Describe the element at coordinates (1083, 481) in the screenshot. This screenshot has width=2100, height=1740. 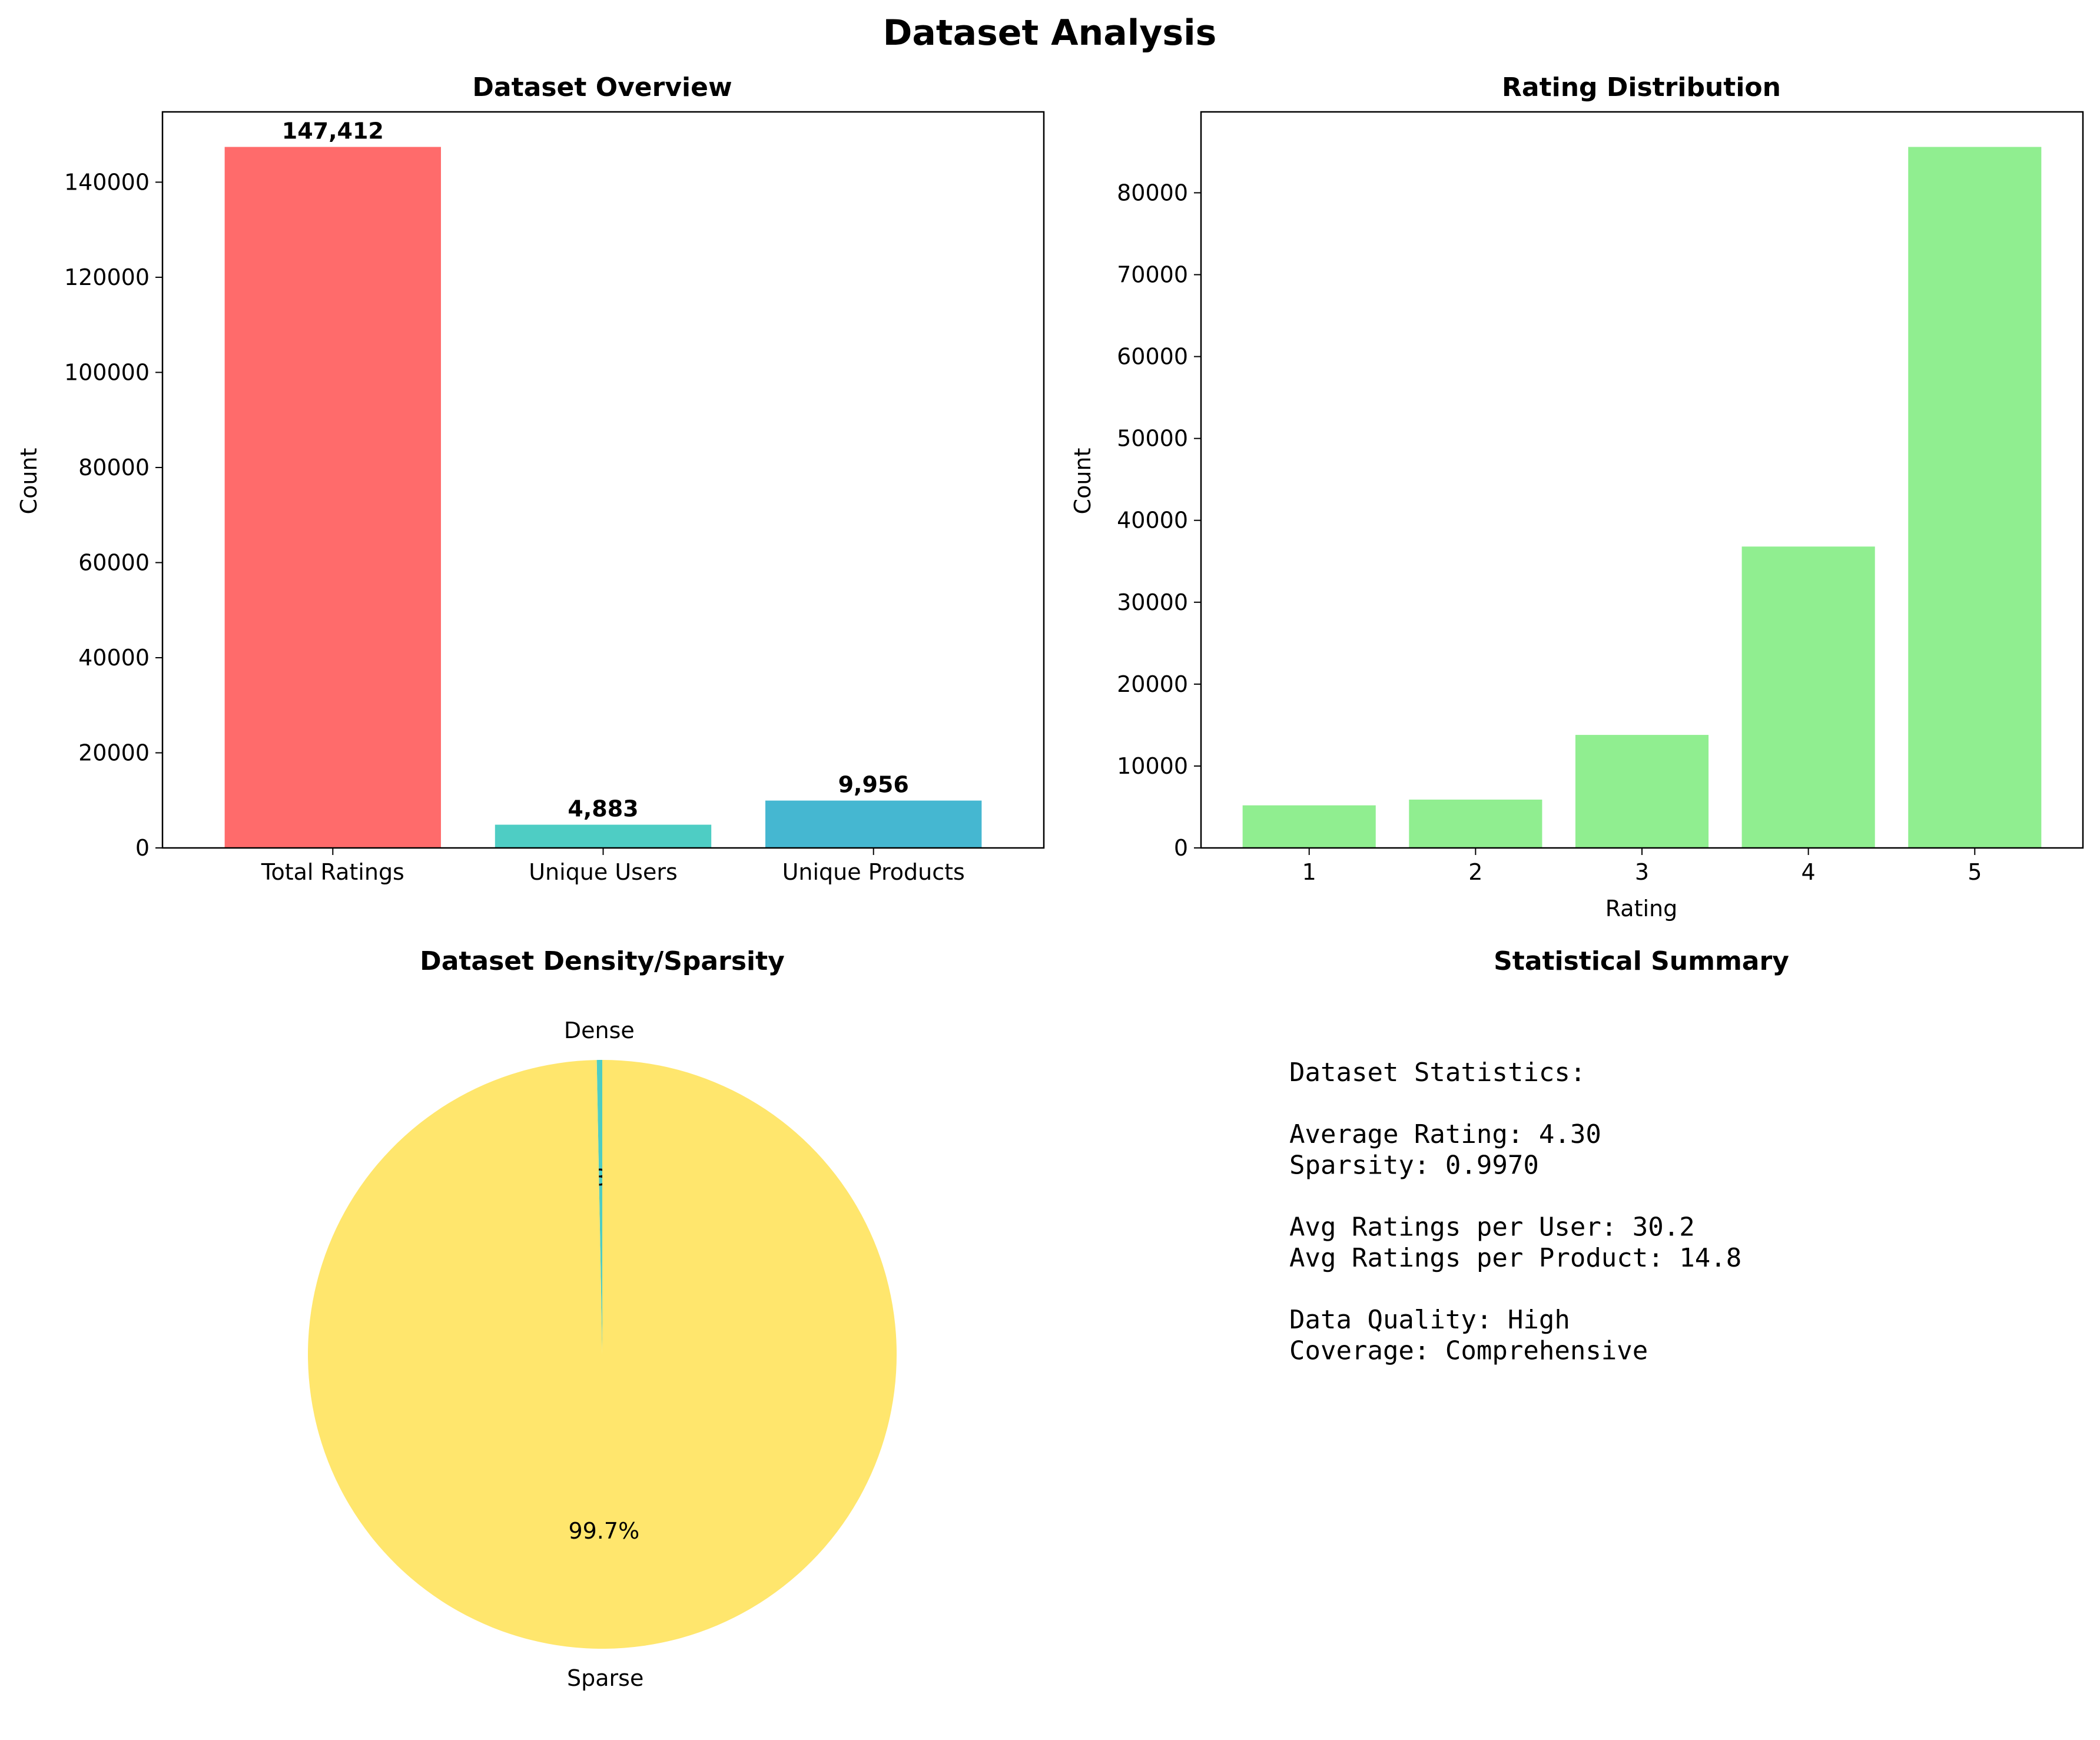
I see `distribution-y-axis-label: Count` at that location.